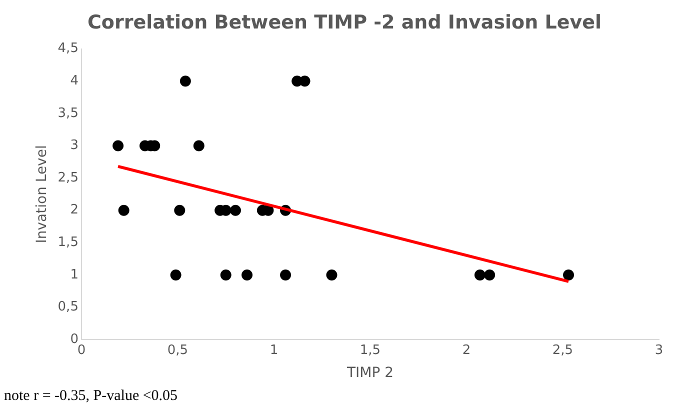  What do you see at coordinates (74, 146) in the screenshot?
I see `y-tick-label: 3` at bounding box center [74, 146].